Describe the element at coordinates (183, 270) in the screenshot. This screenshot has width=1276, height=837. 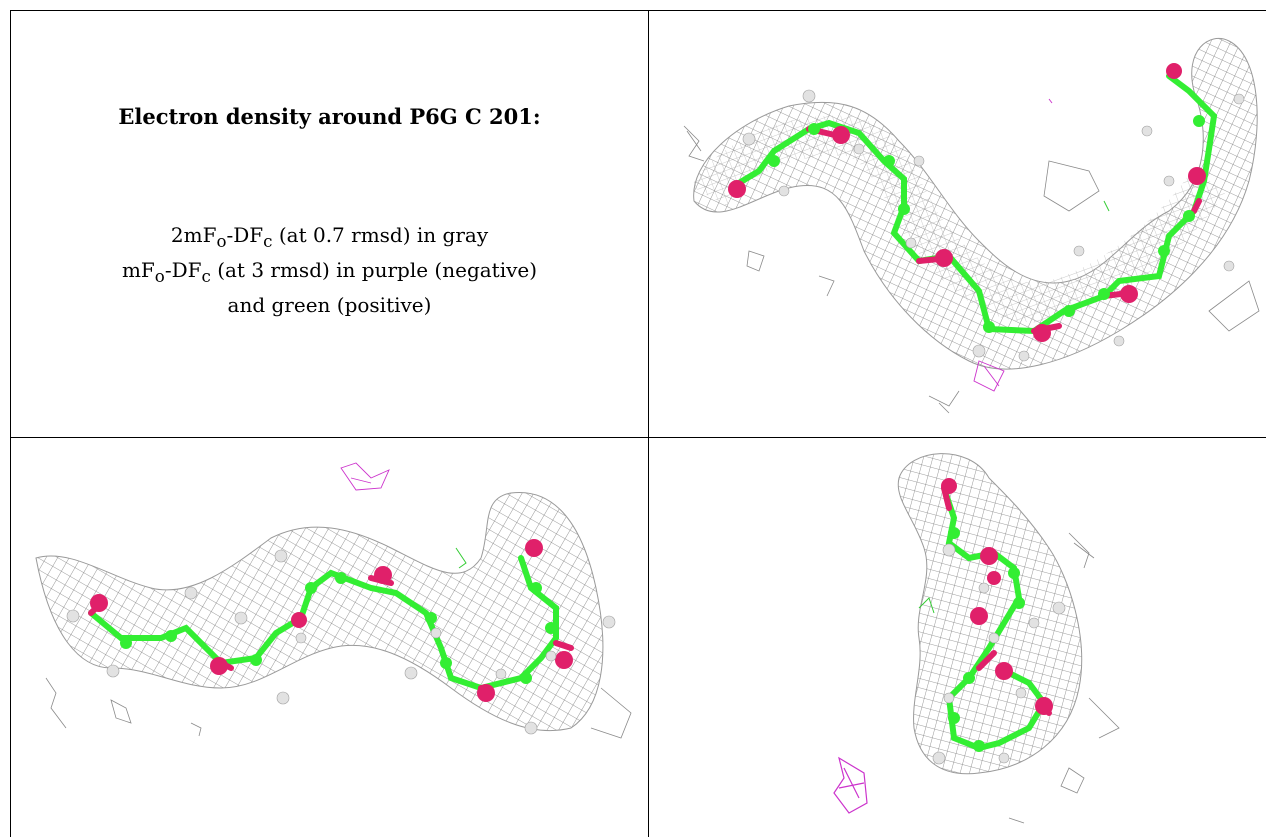
I see `caption-line-2-b: -DF` at that location.